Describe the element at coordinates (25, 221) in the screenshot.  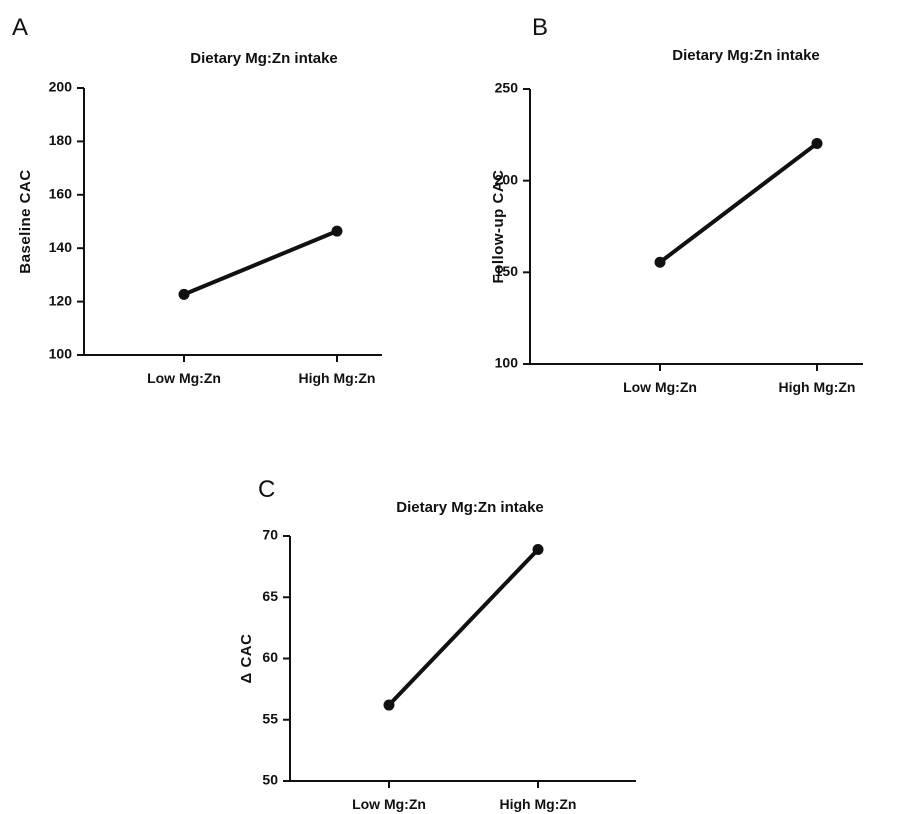
I see `y-axis-label: Baseline CAC` at that location.